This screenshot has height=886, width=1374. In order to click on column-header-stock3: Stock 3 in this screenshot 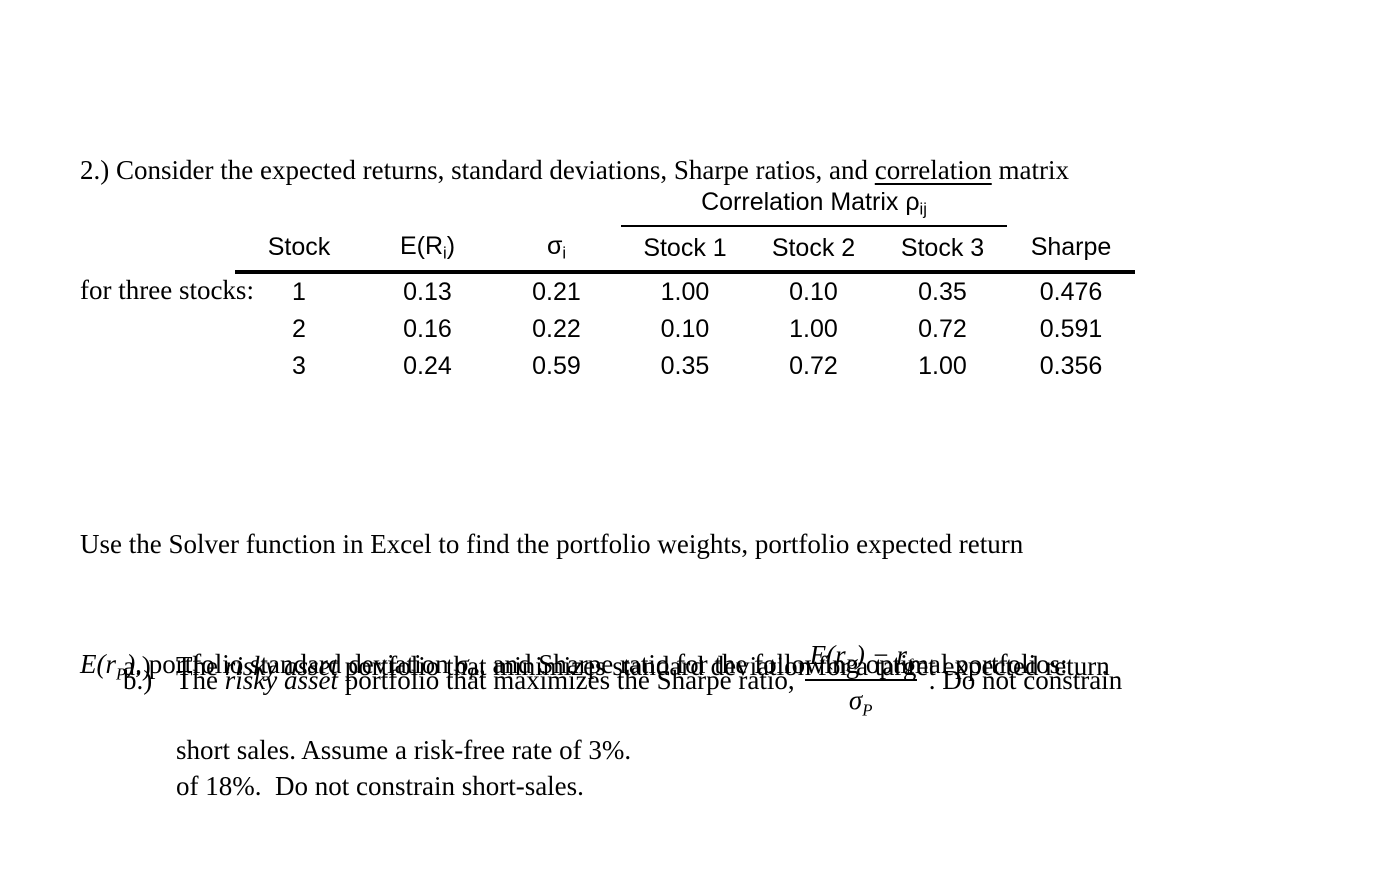, I will do `click(942, 250)`.